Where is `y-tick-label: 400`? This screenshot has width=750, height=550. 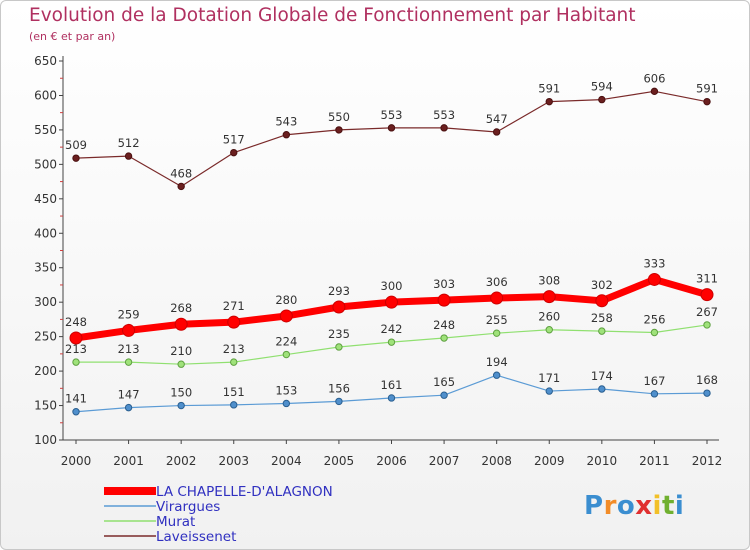
y-tick-label: 400 is located at coordinates (45, 233).